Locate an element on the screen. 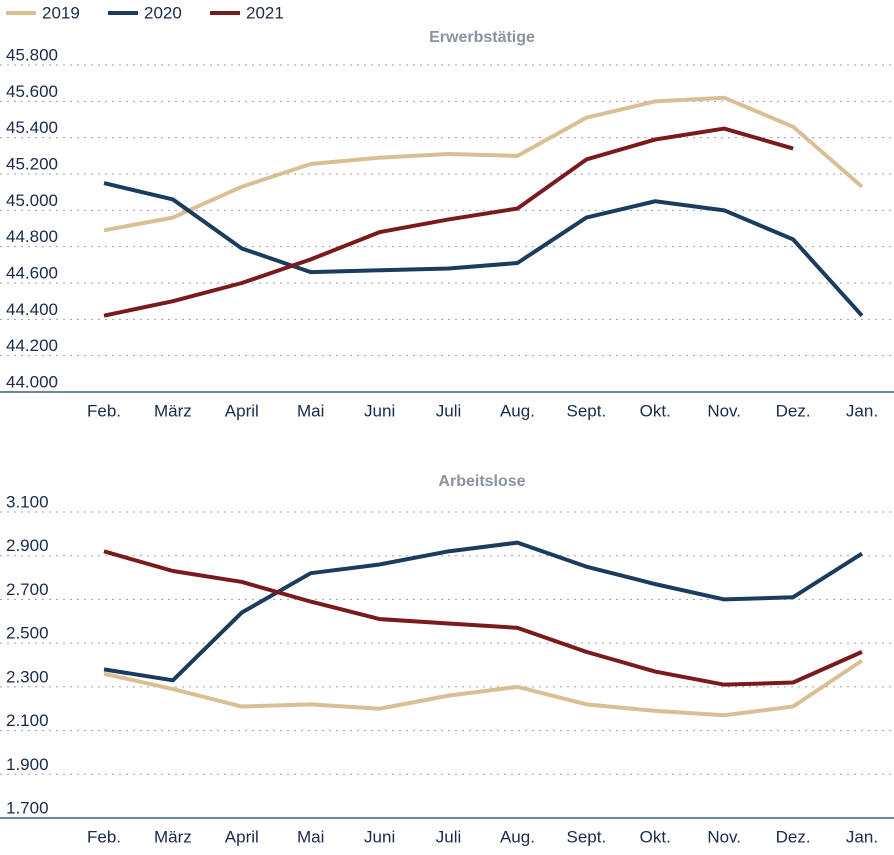 This screenshot has width=894, height=855. y-tick-label: 44.200 is located at coordinates (32, 345).